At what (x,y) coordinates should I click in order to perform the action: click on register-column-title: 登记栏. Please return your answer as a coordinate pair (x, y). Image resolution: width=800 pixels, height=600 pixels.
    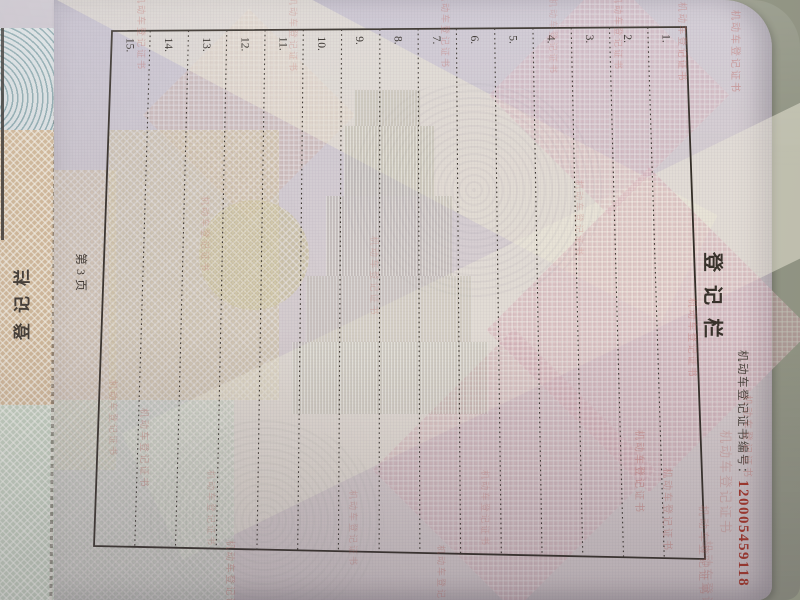
    Looking at the image, I should click on (712, 301).